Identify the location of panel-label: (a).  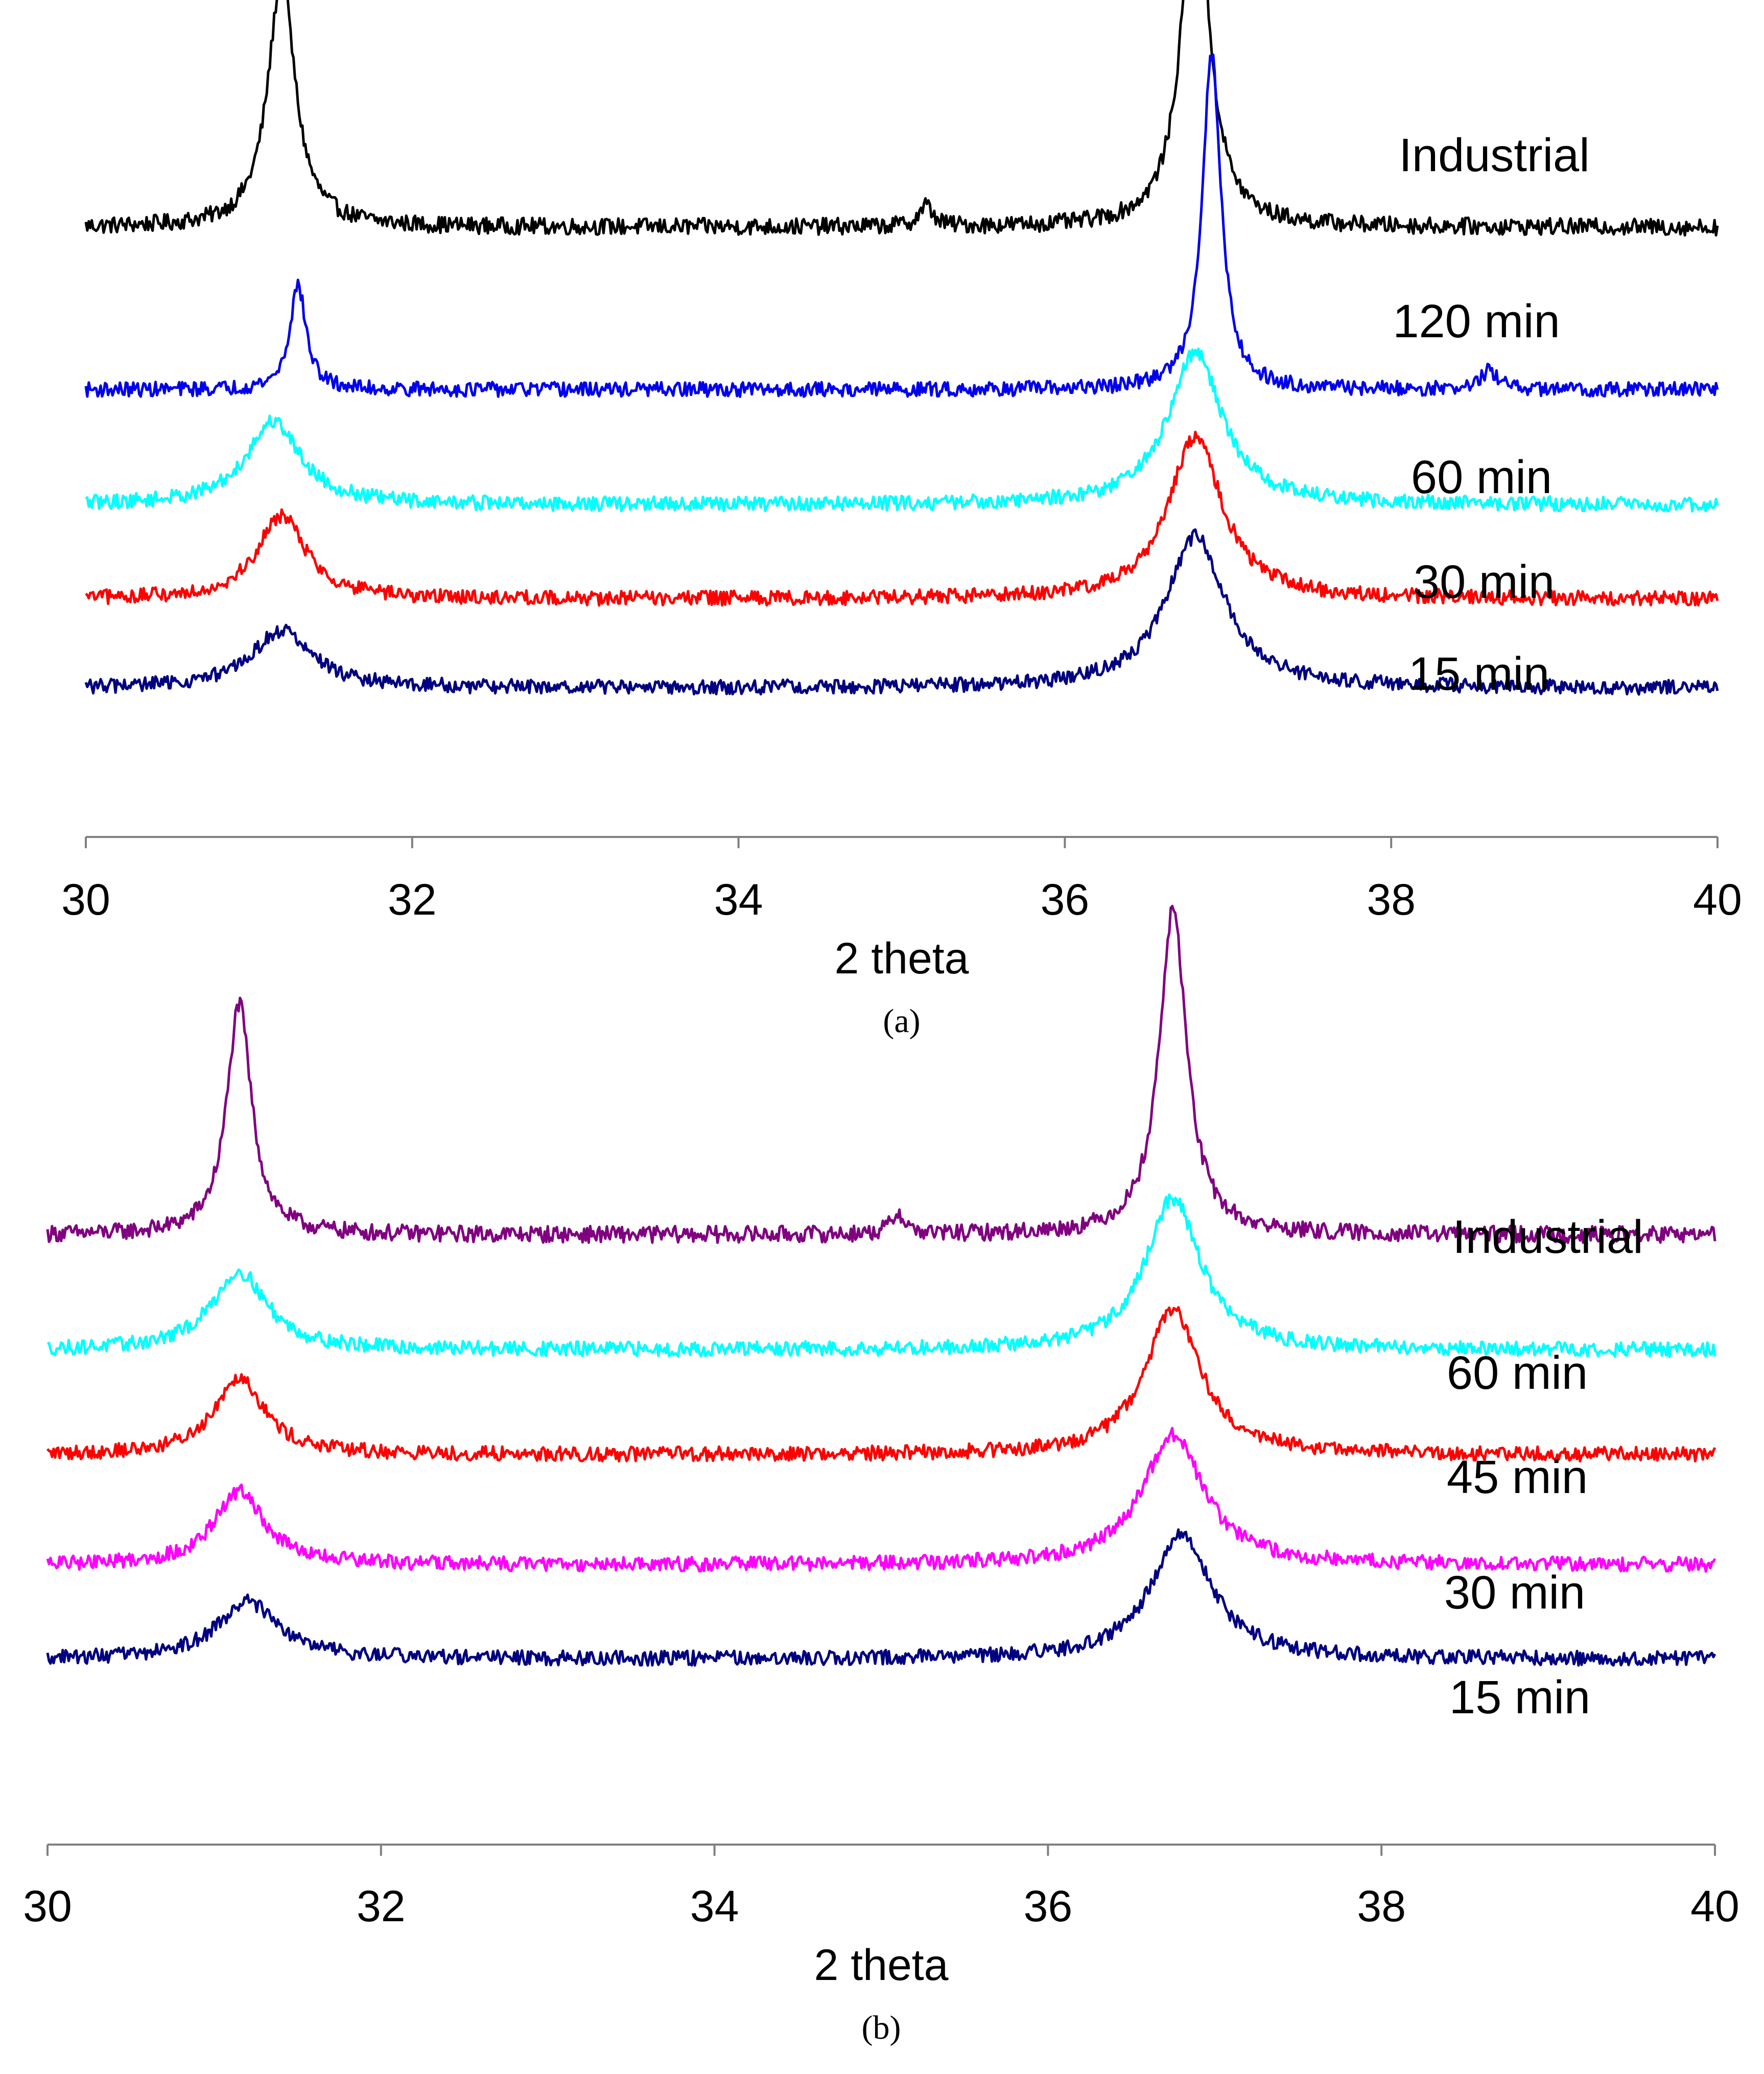
(901, 1021).